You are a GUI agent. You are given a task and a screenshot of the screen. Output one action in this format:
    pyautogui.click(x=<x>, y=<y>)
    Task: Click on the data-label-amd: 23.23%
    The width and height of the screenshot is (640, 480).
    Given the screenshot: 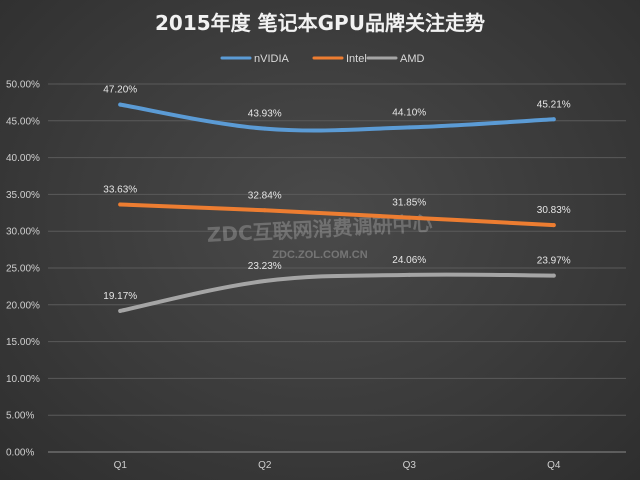 What is the action you would take?
    pyautogui.click(x=265, y=266)
    